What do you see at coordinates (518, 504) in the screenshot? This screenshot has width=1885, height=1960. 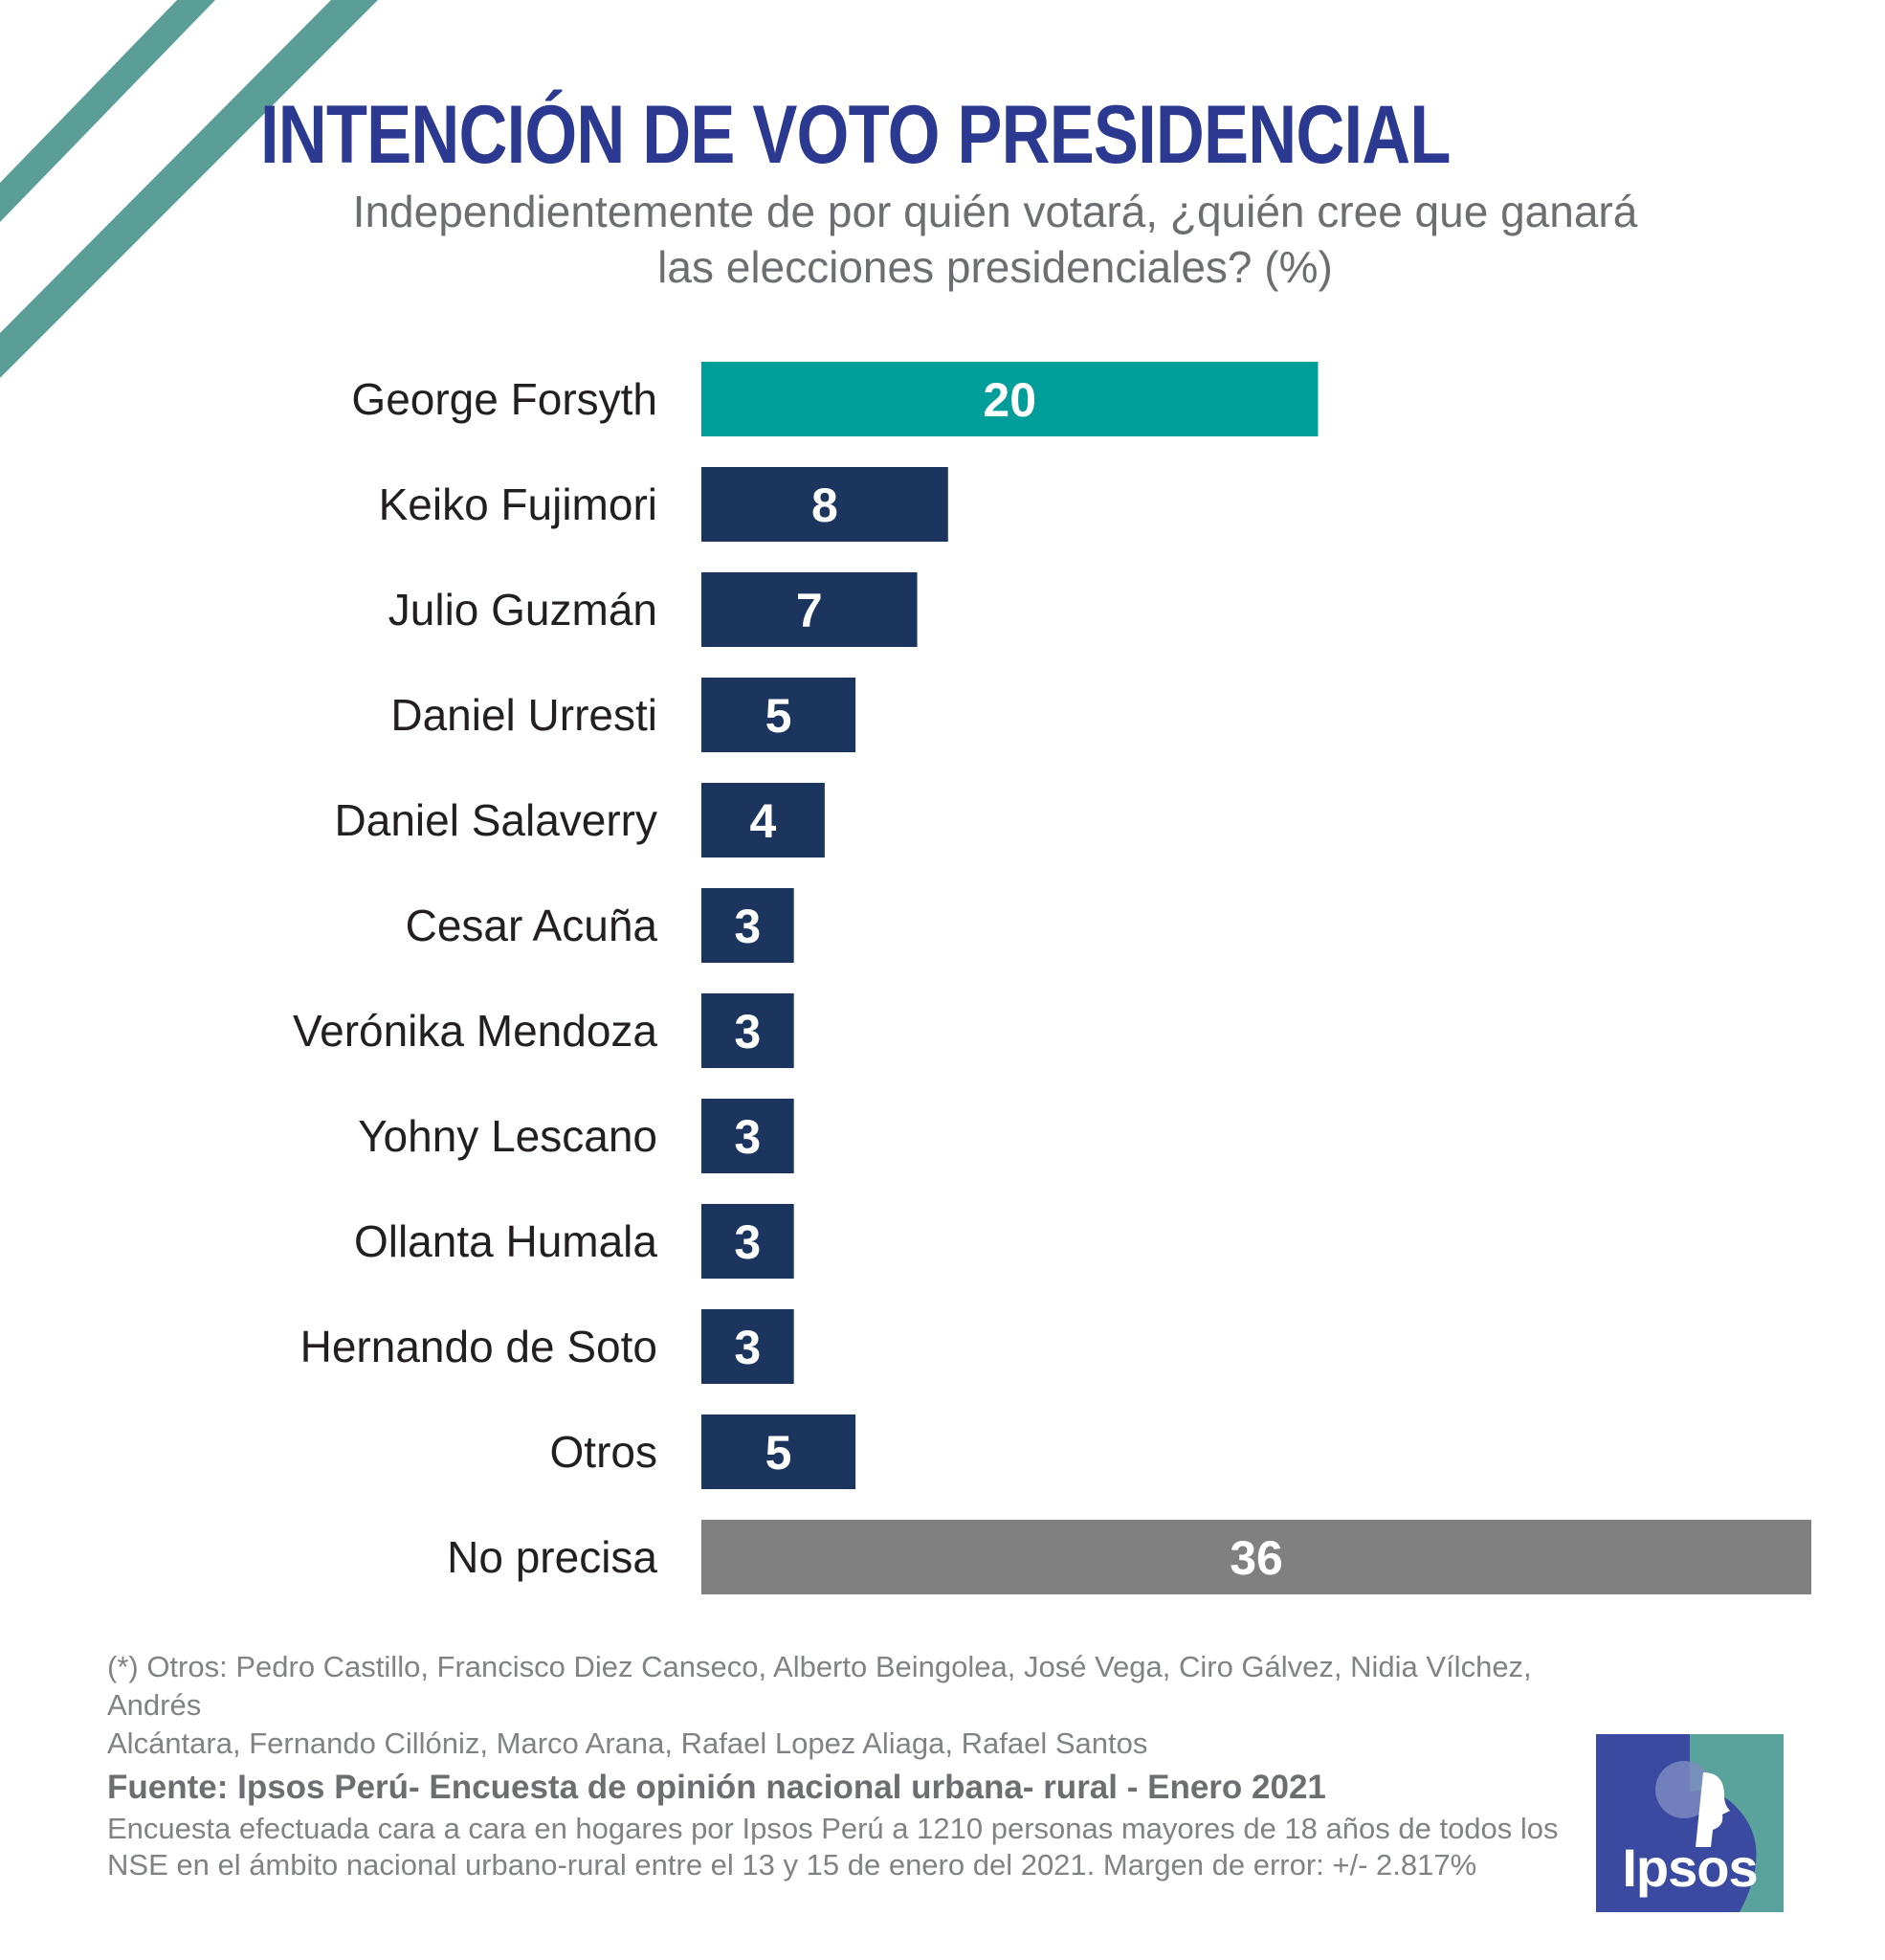 I see `category-label: Keiko Fujimori` at bounding box center [518, 504].